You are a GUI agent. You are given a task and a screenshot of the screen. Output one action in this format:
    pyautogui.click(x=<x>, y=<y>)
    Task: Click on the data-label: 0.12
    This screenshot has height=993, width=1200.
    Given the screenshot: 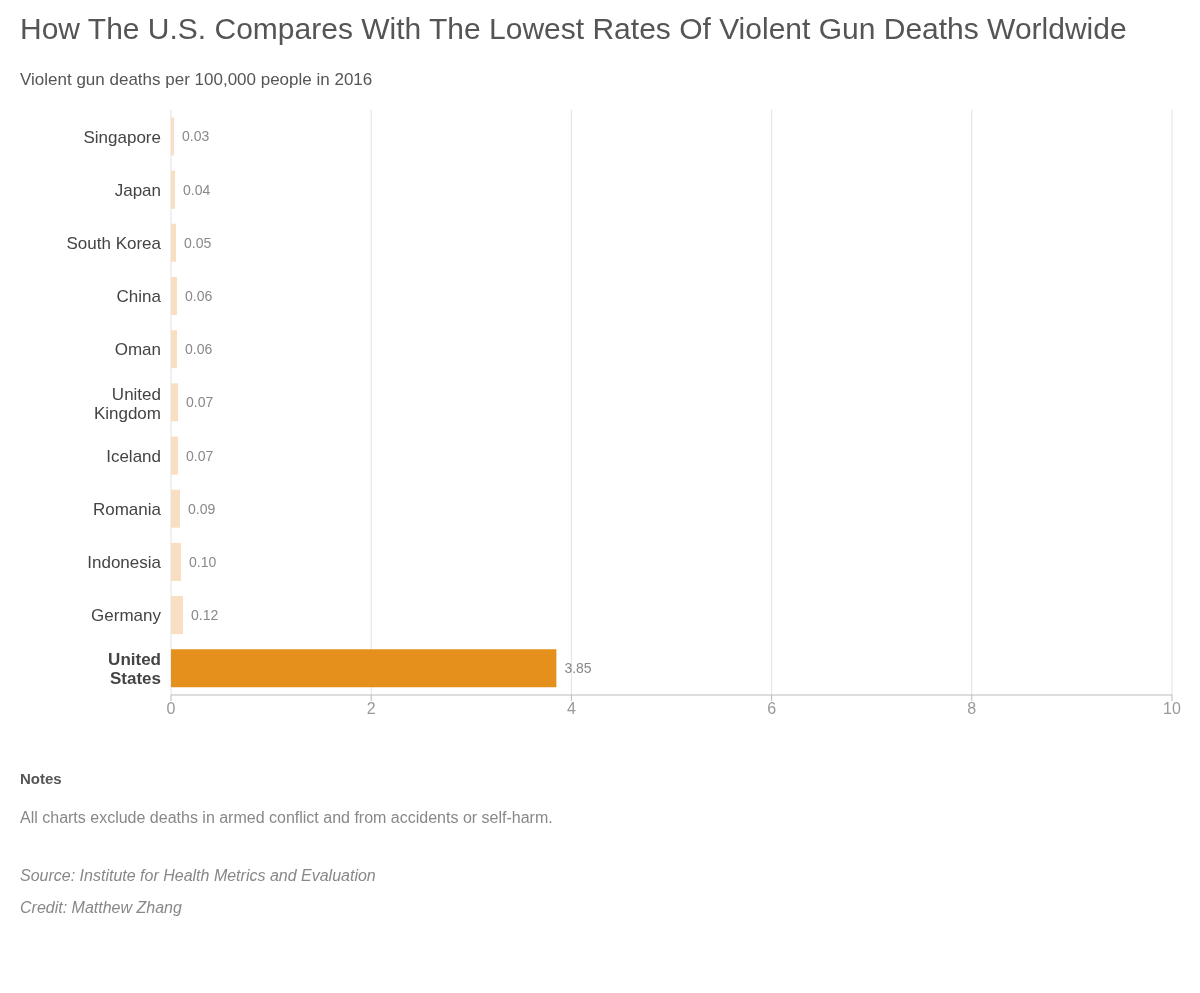 What is the action you would take?
    pyautogui.click(x=205, y=615)
    